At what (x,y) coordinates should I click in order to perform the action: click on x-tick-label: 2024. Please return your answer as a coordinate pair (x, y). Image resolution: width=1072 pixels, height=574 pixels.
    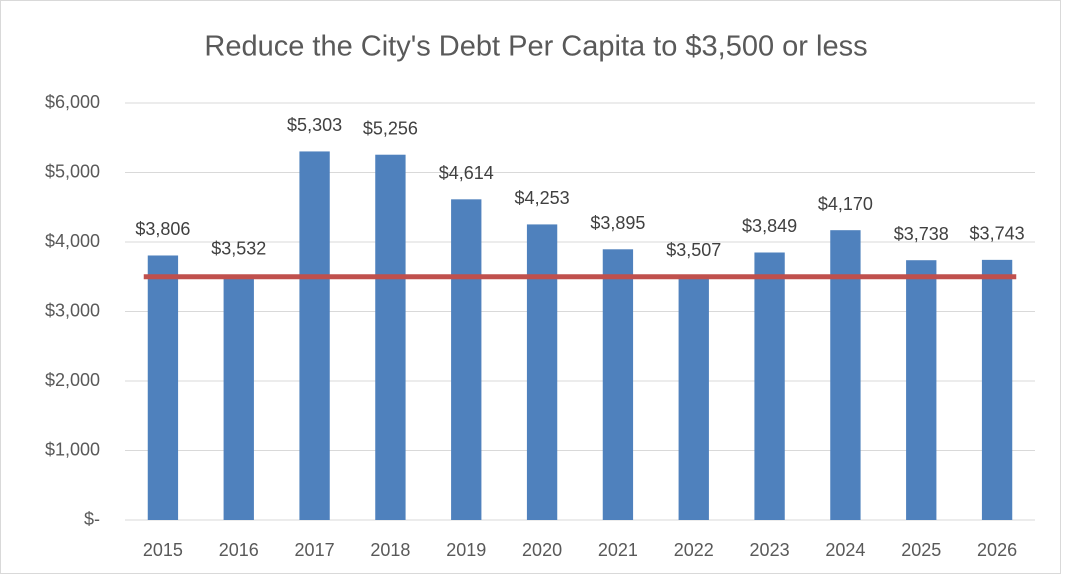
    Looking at the image, I should click on (845, 550).